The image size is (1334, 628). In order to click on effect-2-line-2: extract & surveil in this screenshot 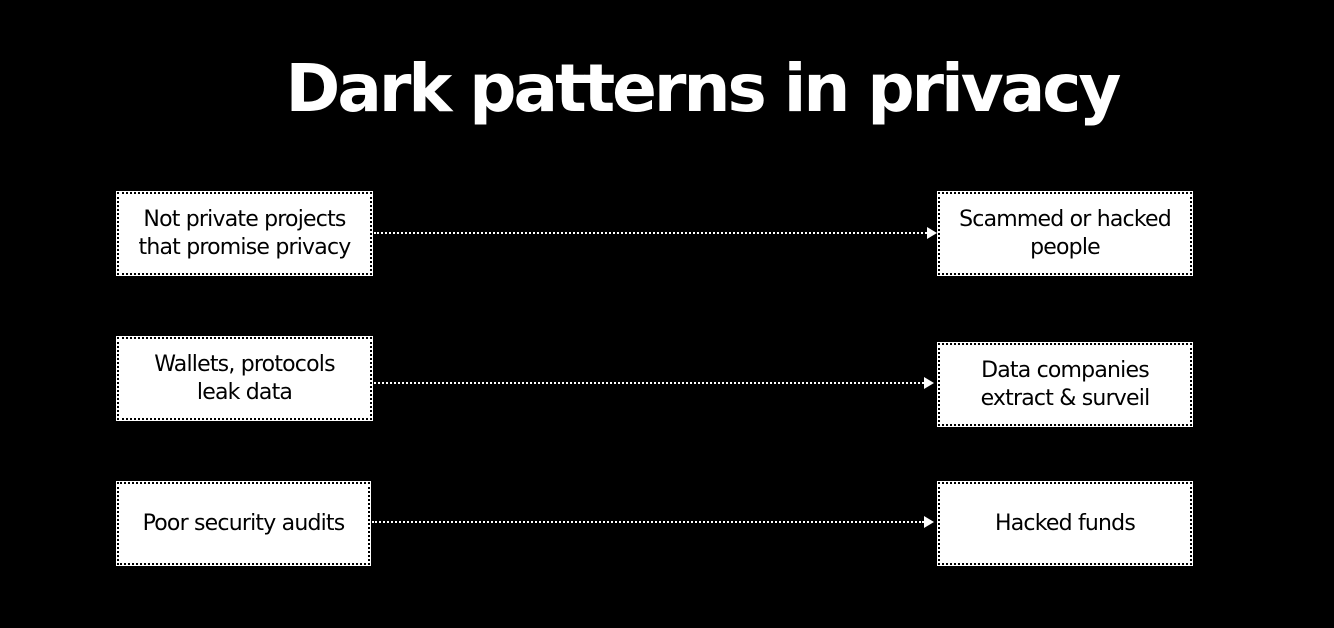, I will do `click(1065, 398)`.